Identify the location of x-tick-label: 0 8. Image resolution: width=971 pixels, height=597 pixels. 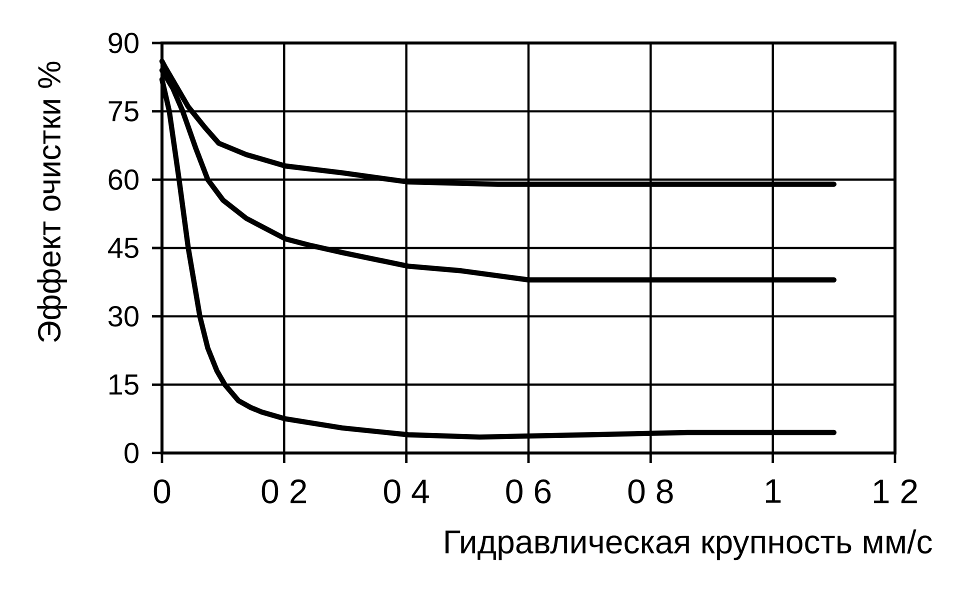
(650, 491).